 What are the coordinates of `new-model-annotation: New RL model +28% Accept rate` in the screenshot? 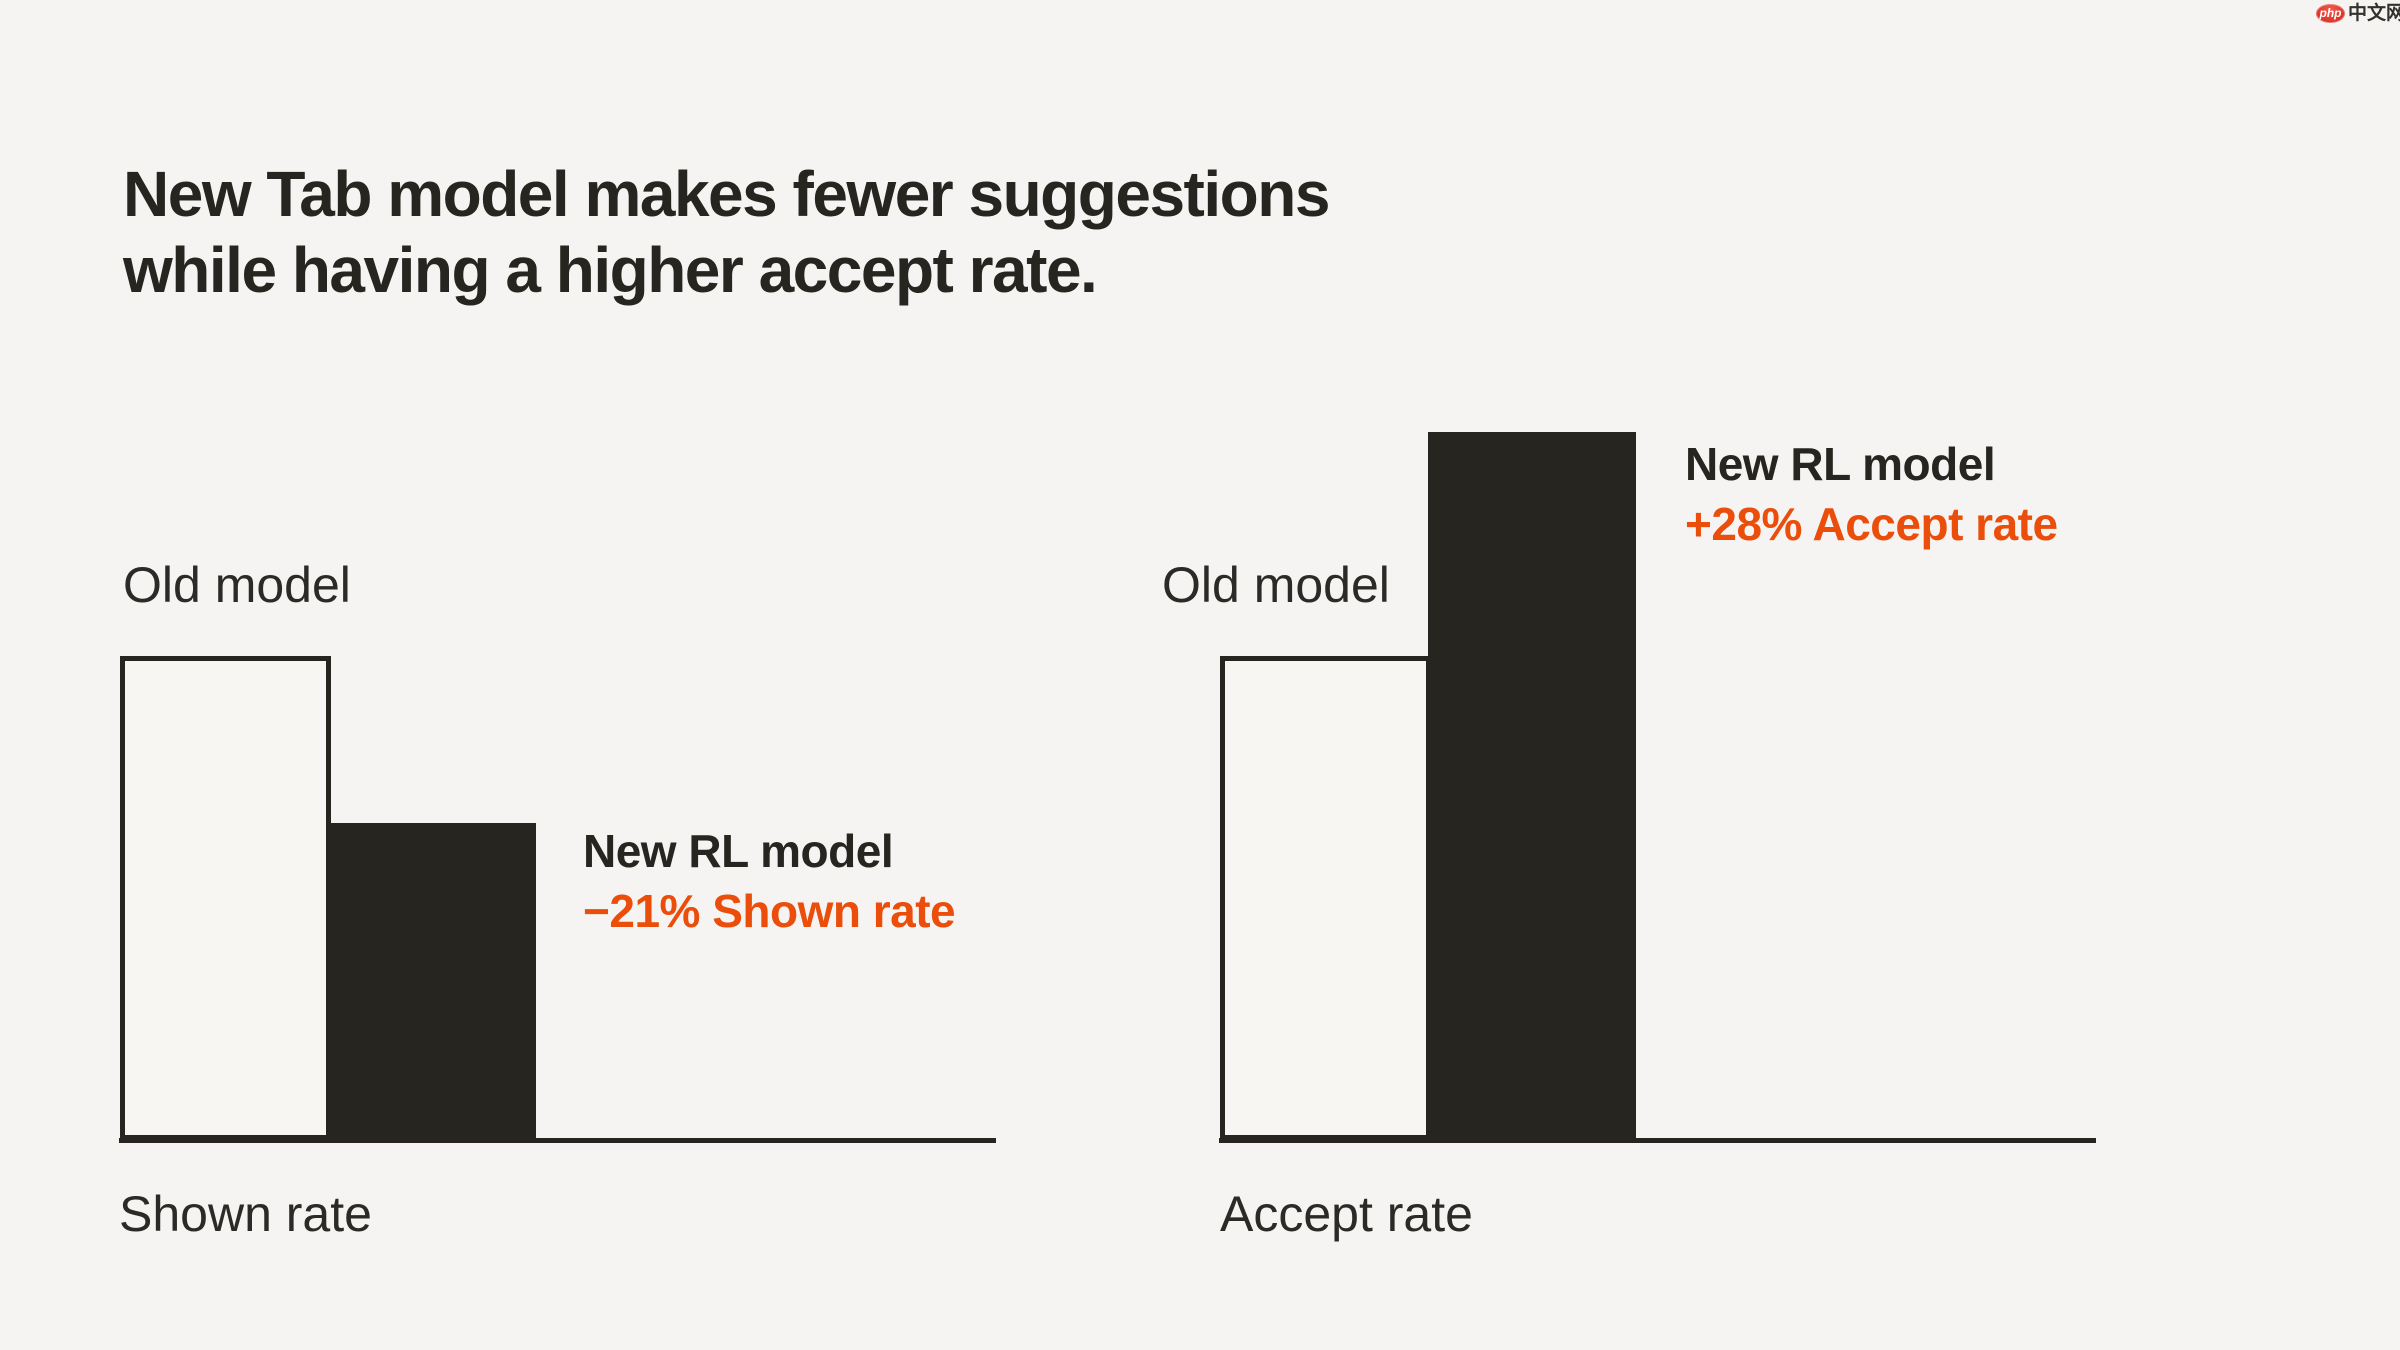 It's located at (1871, 494).